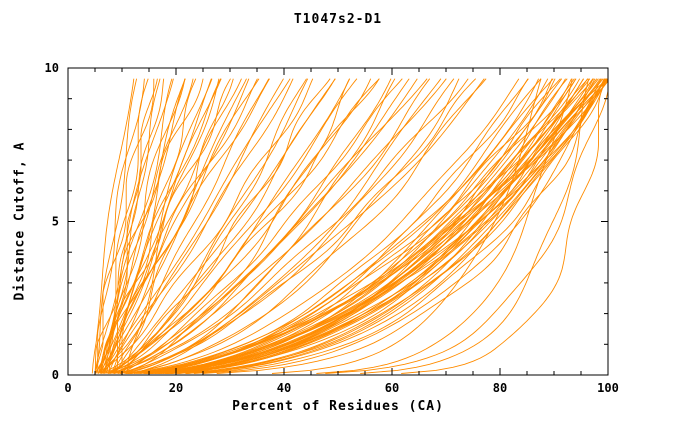 This screenshot has height=440, width=680. What do you see at coordinates (338, 406) in the screenshot?
I see `x-axis-label: Percent of Residues (CA)` at bounding box center [338, 406].